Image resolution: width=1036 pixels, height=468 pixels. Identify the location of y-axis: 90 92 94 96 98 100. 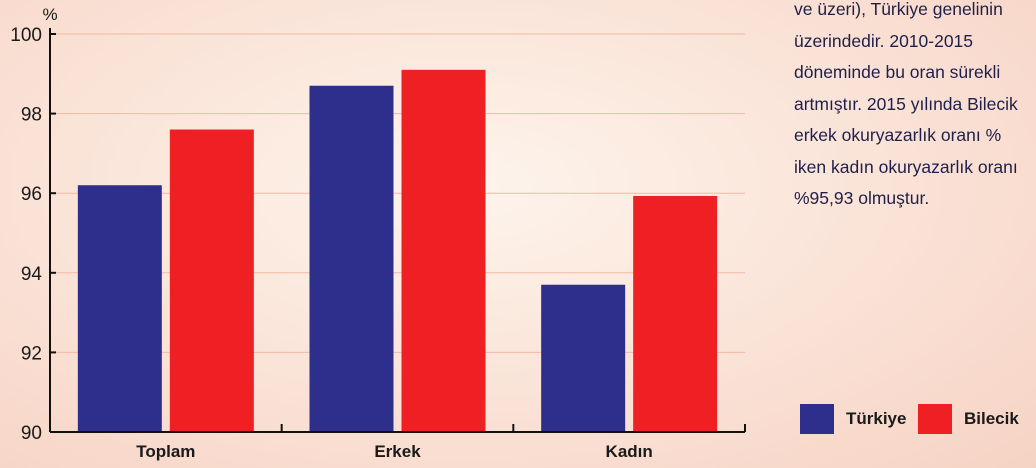
(33, 234).